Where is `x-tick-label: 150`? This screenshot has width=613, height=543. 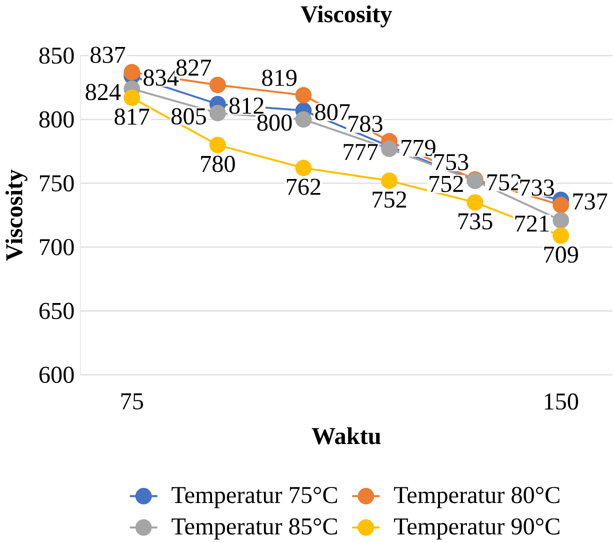 x-tick-label: 150 is located at coordinates (561, 401).